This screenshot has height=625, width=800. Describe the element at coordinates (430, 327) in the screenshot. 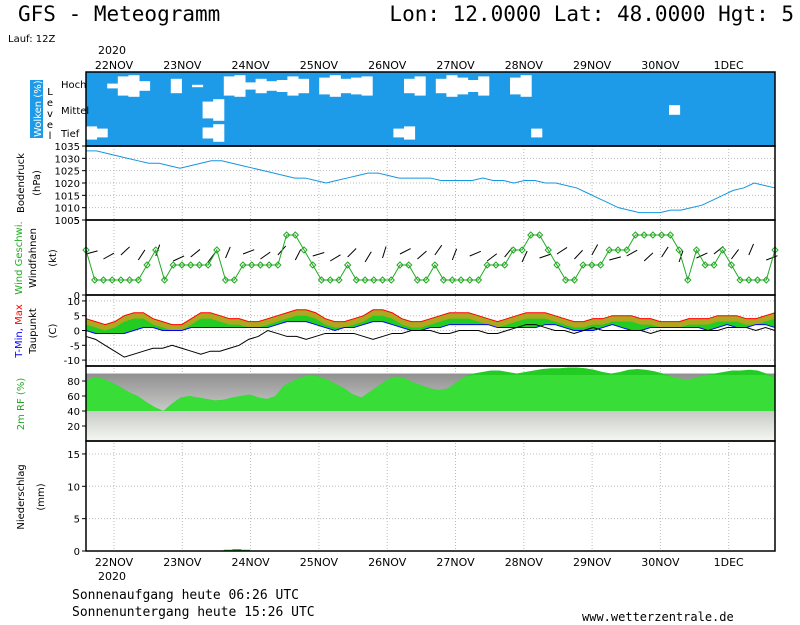

I see `tmin-line` at that location.